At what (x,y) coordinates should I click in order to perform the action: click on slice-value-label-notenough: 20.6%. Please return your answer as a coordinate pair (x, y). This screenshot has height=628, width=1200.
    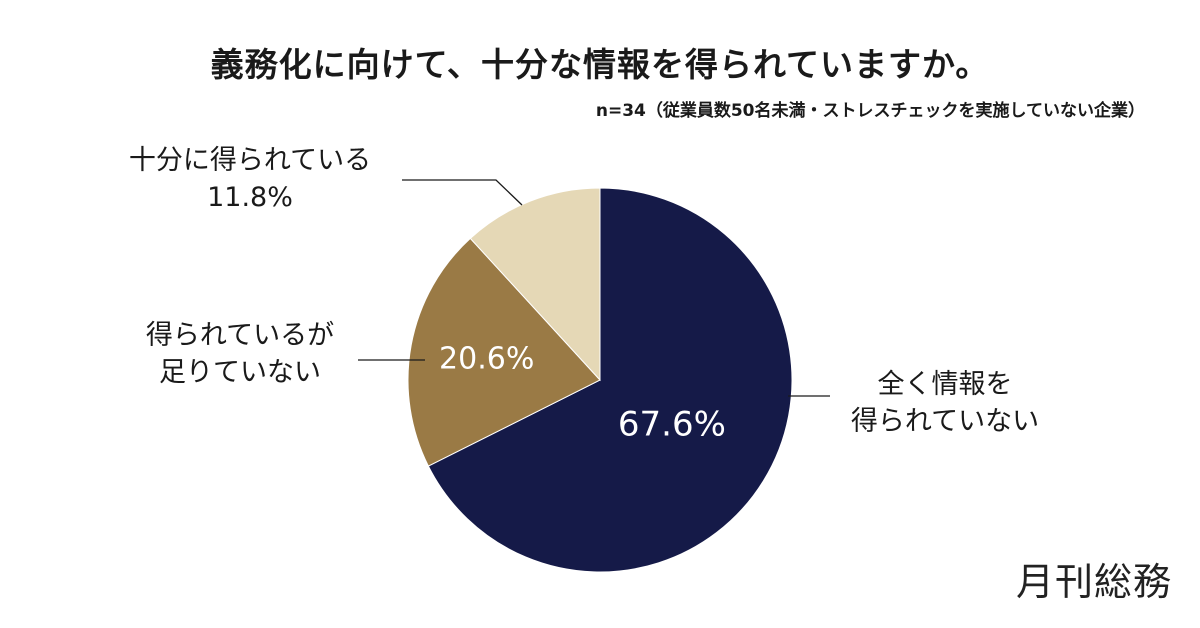
    Looking at the image, I should click on (486, 359).